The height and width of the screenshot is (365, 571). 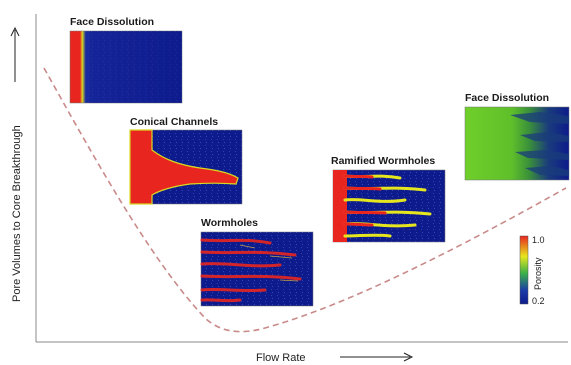 I want to click on colorbar-label: Porosity, so click(x=538, y=273).